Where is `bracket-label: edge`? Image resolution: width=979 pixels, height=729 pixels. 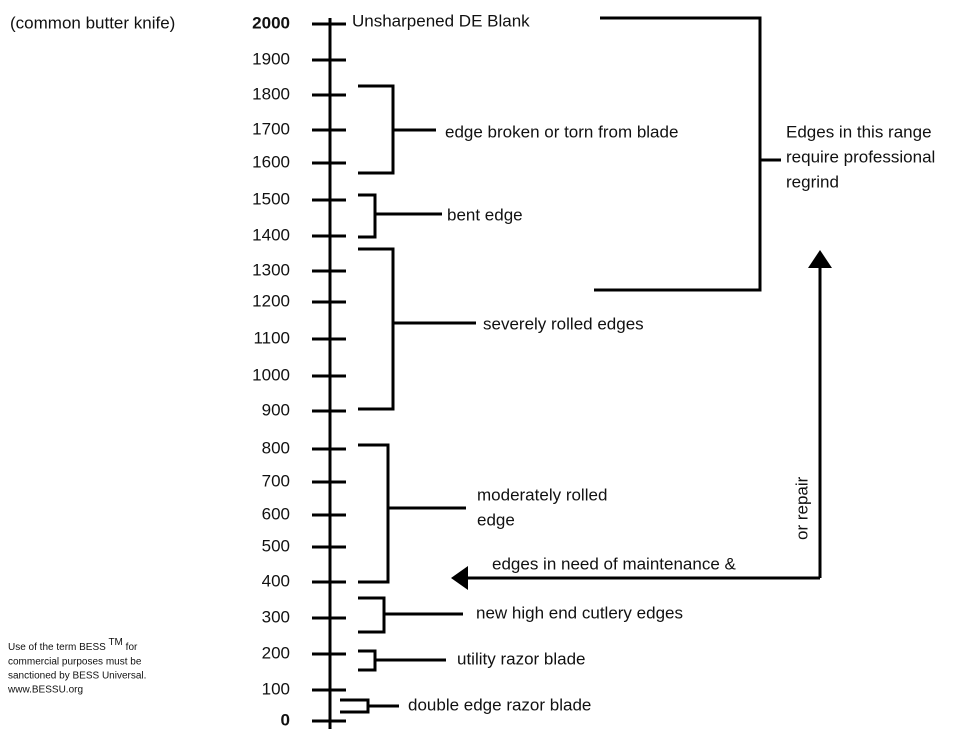 bracket-label: edge is located at coordinates (496, 519).